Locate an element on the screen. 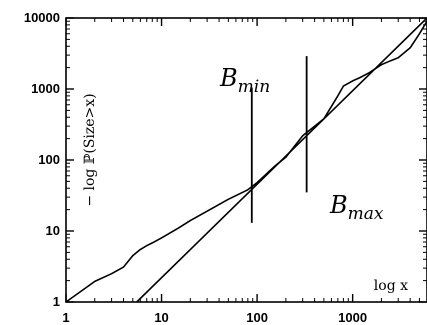  x-tick-label: 1 is located at coordinates (65, 317).